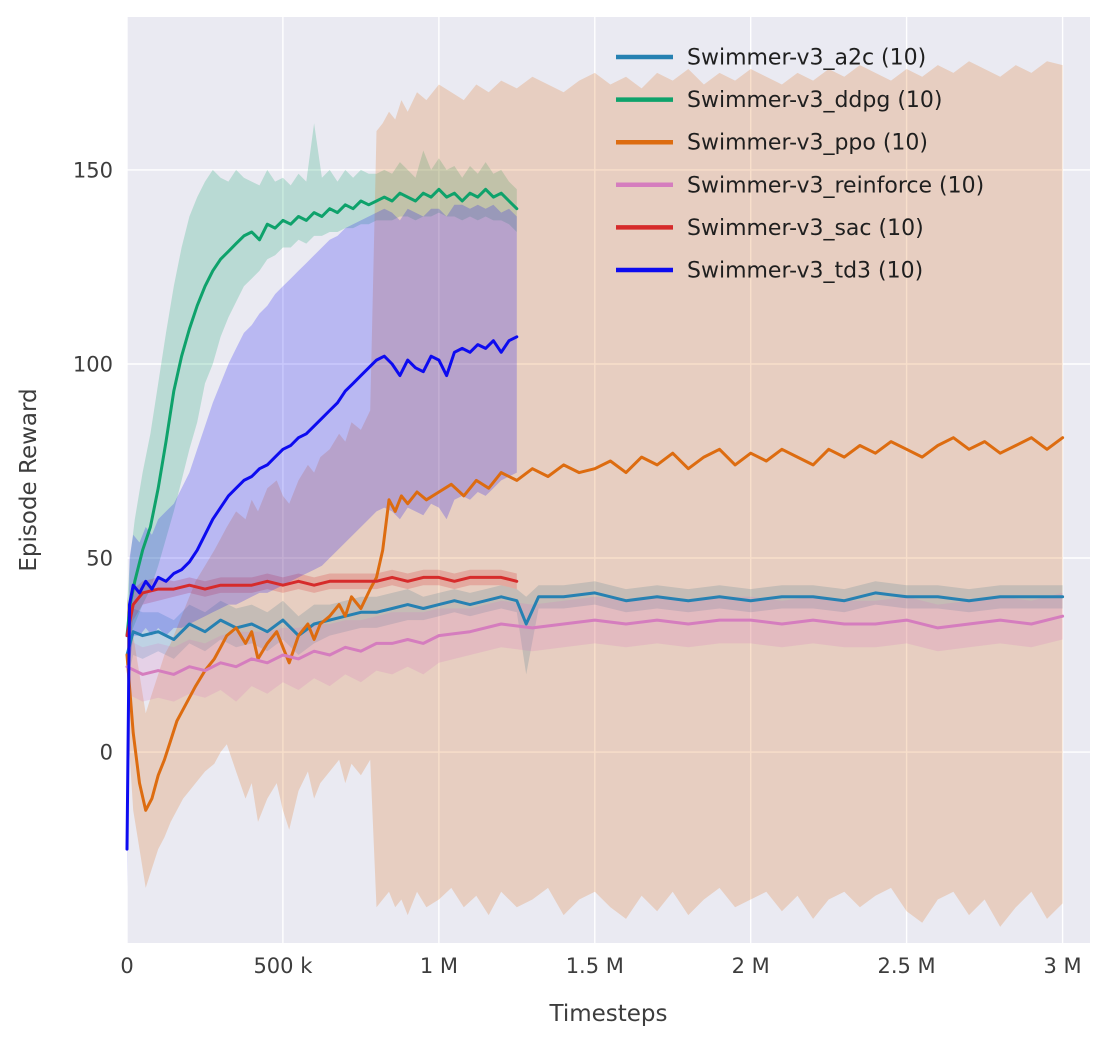  Describe the element at coordinates (805, 228) in the screenshot. I see `legend-label-sac: Swimmer-v3_sac (10)` at that location.